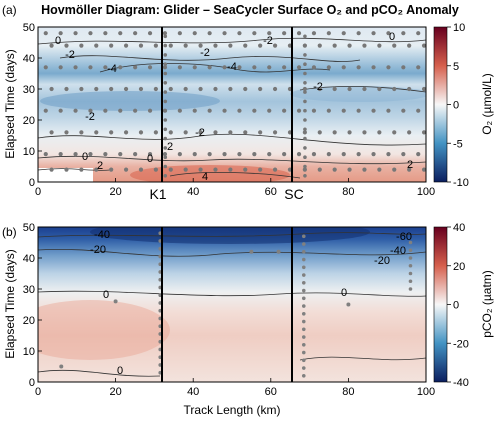 The image size is (500, 423). What do you see at coordinates (112, 69) in the screenshot?
I see `contour-label: -4` at bounding box center [112, 69].